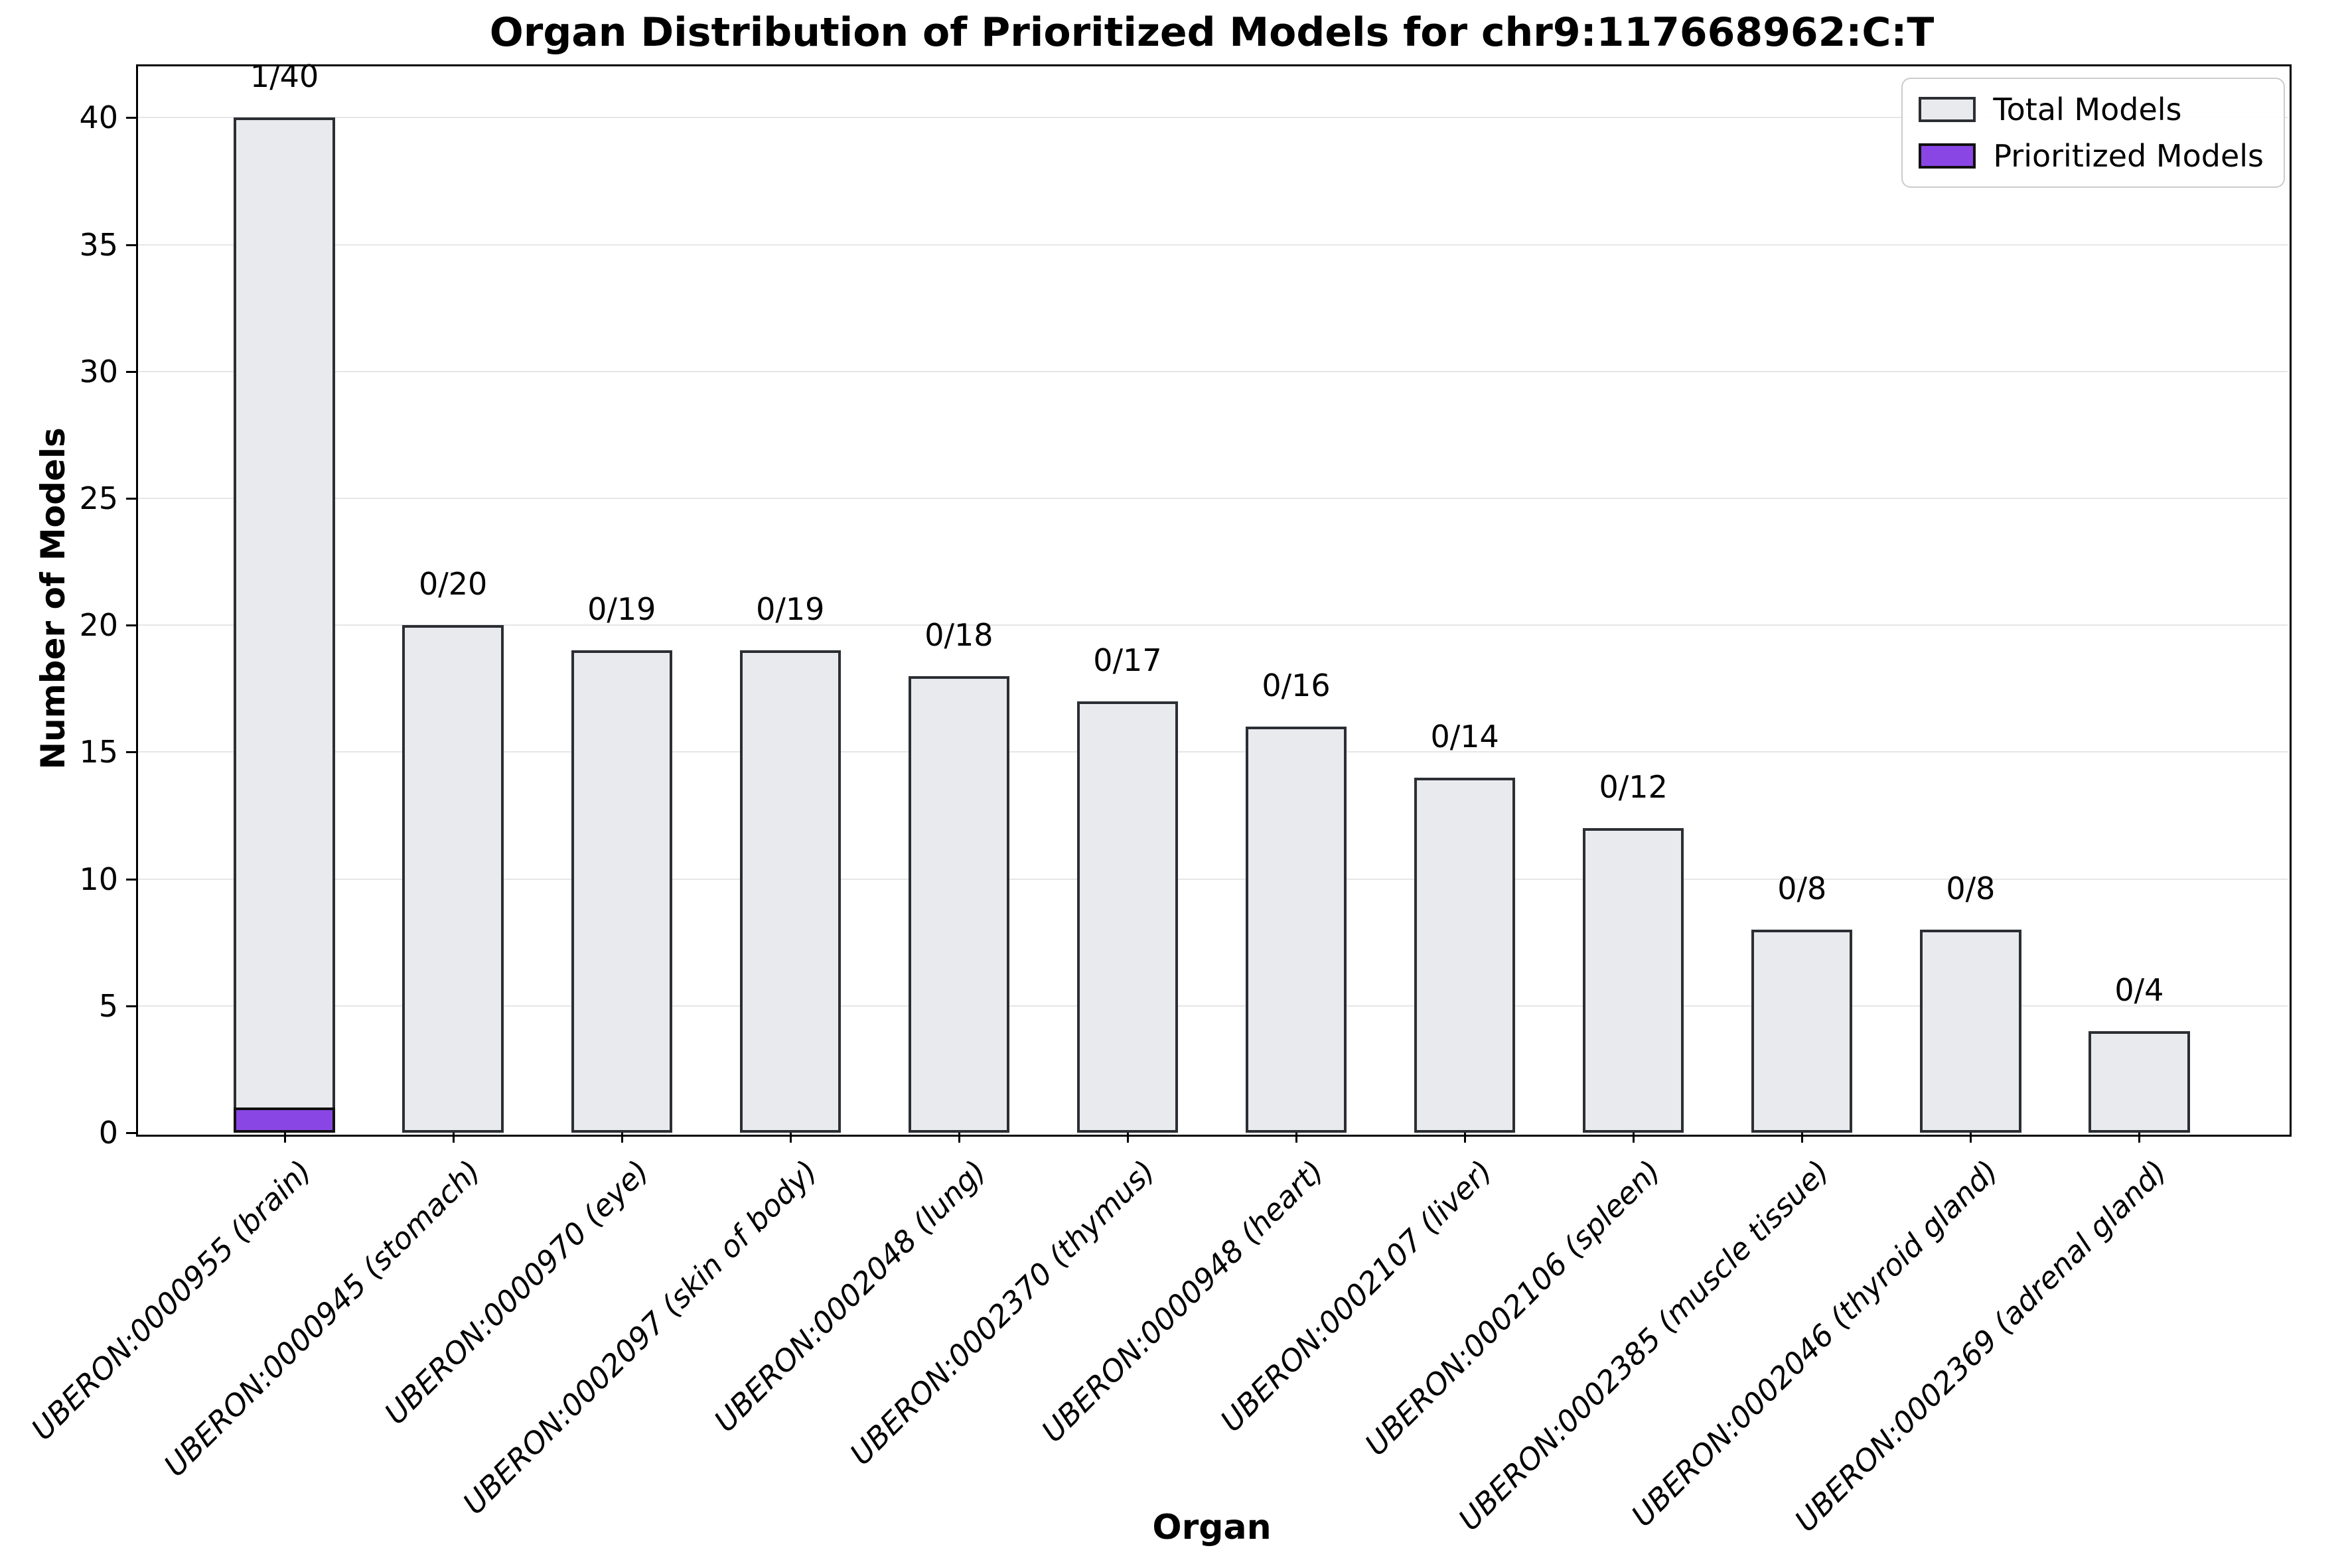 This screenshot has width=2346, height=1568. Describe the element at coordinates (1182, 1301) in the screenshot. I see `x-tick-label: UBERON:0000948 (heart)` at that location.